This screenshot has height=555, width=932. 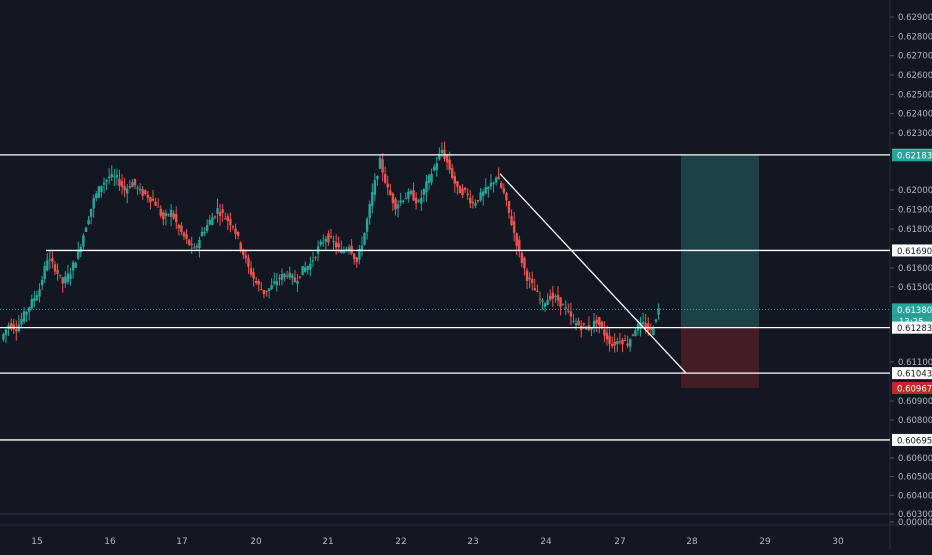 What do you see at coordinates (914, 157) in the screenshot?
I see `price-tag-0.62183: 0.62183` at bounding box center [914, 157].